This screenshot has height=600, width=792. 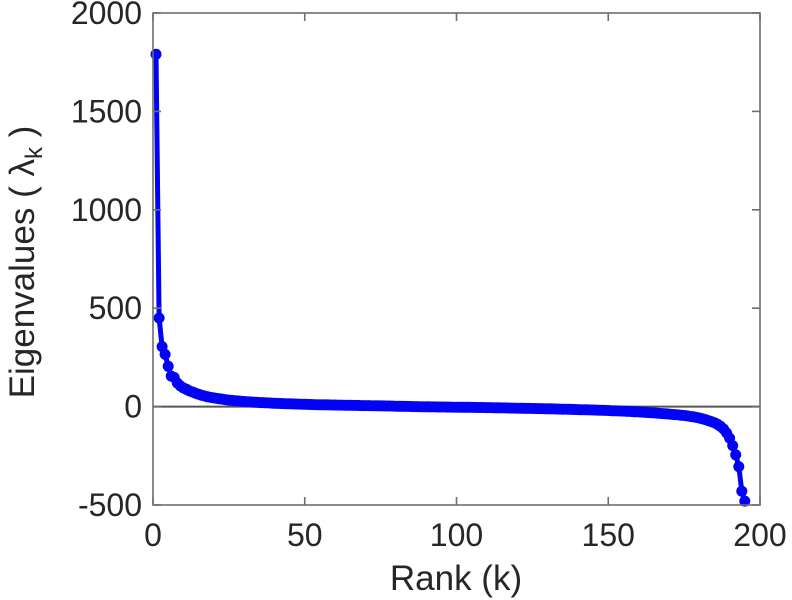 What do you see at coordinates (110, 505) in the screenshot?
I see `y-tick-label: -500` at bounding box center [110, 505].